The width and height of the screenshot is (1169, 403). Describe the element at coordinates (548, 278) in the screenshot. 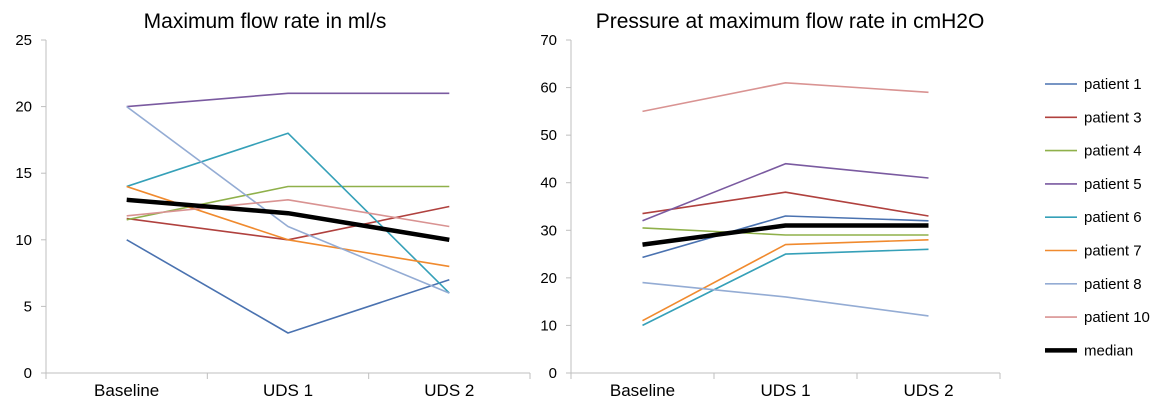

I see `pressure-y-tick-label: 20` at that location.